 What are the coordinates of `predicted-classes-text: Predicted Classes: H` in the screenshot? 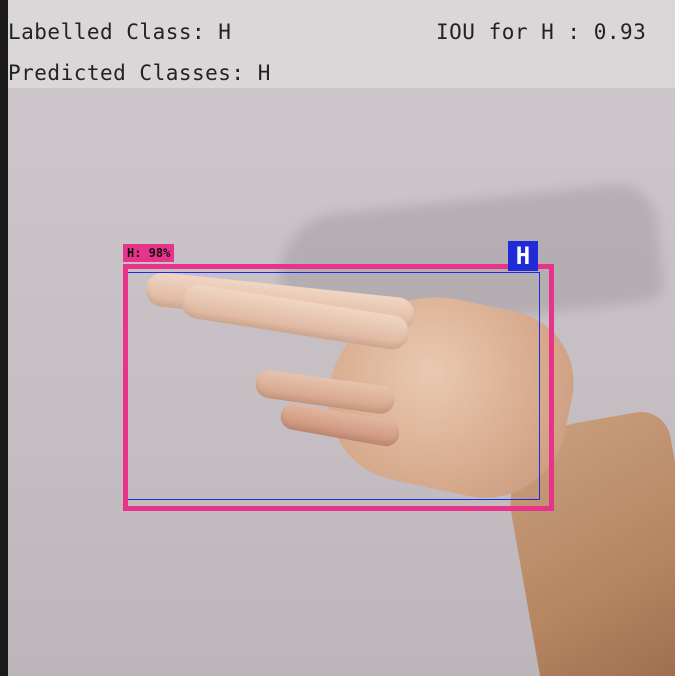 It's located at (139, 73).